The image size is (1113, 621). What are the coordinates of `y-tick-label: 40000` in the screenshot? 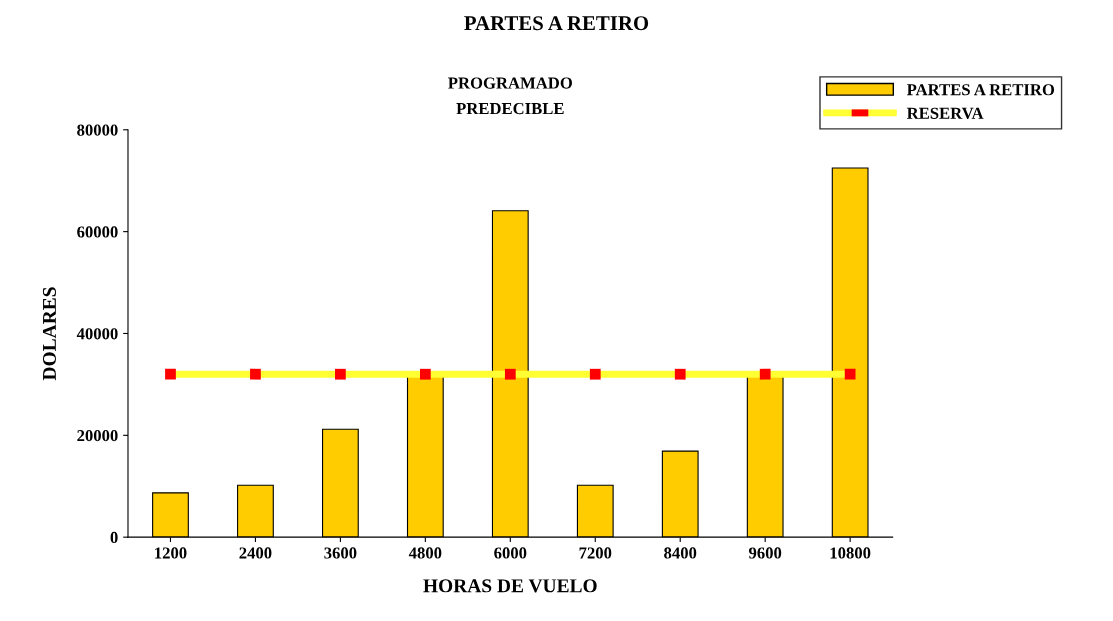 It's located at (97, 334).